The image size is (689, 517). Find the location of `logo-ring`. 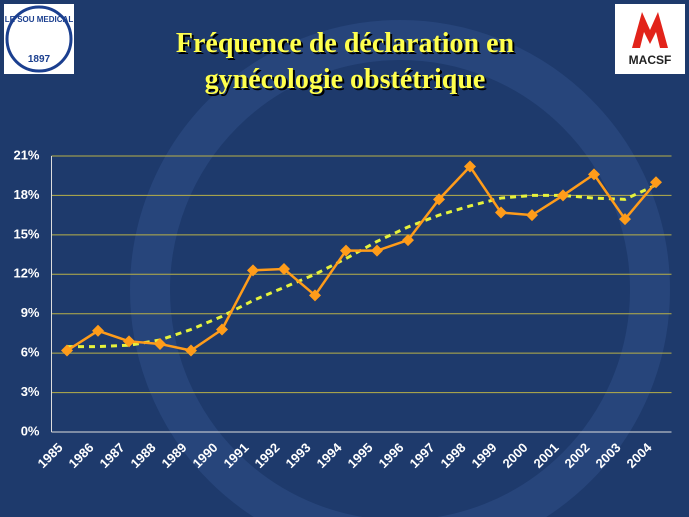

logo-ring is located at coordinates (39, 39).